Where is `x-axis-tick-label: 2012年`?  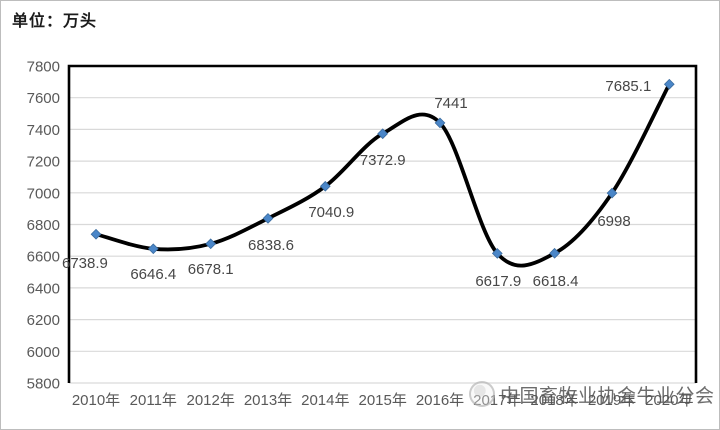 x-axis-tick-label: 2012年 is located at coordinates (211, 400).